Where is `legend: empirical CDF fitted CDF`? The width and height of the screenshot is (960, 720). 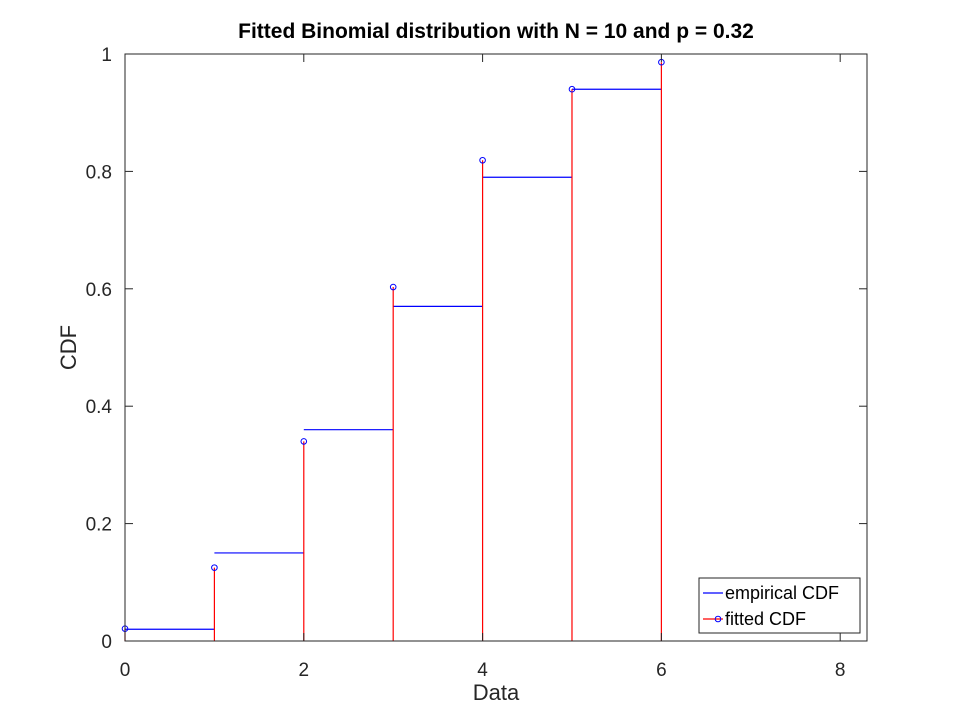
legend: empirical CDF fitted CDF is located at coordinates (779, 605).